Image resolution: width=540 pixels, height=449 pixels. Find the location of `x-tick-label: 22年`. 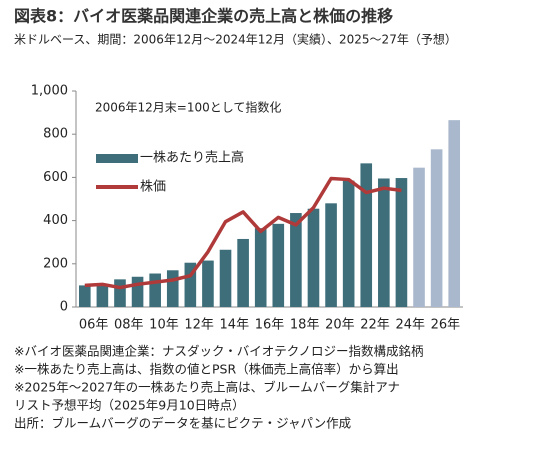

x-tick-label: 22年 is located at coordinates (375, 325).